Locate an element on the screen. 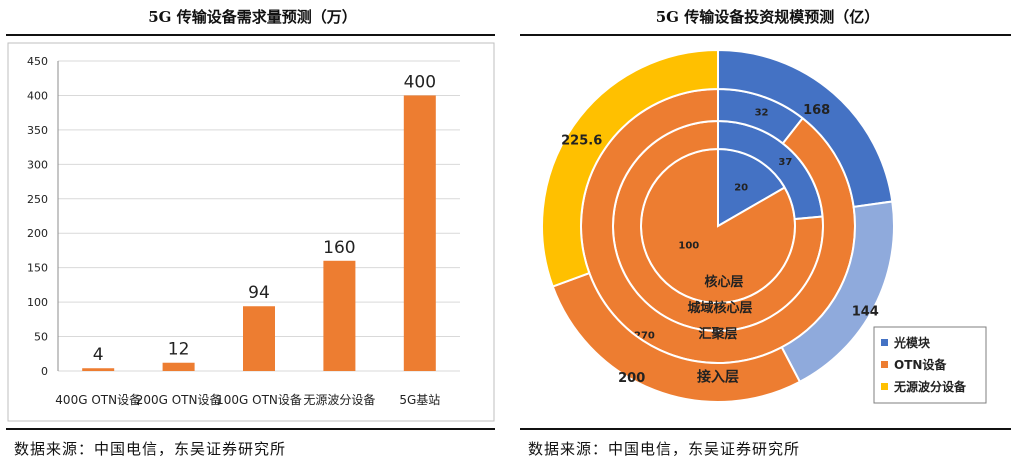 The width and height of the screenshot is (1021, 475). y-tick-label: 150 is located at coordinates (37, 268).